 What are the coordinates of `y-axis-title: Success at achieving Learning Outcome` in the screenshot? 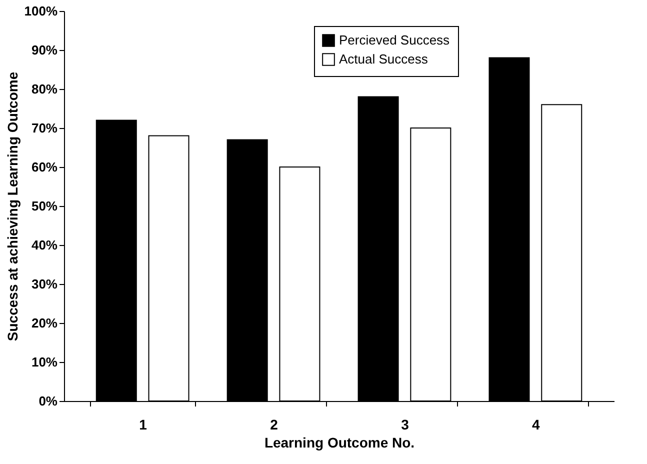 It's located at (12, 207).